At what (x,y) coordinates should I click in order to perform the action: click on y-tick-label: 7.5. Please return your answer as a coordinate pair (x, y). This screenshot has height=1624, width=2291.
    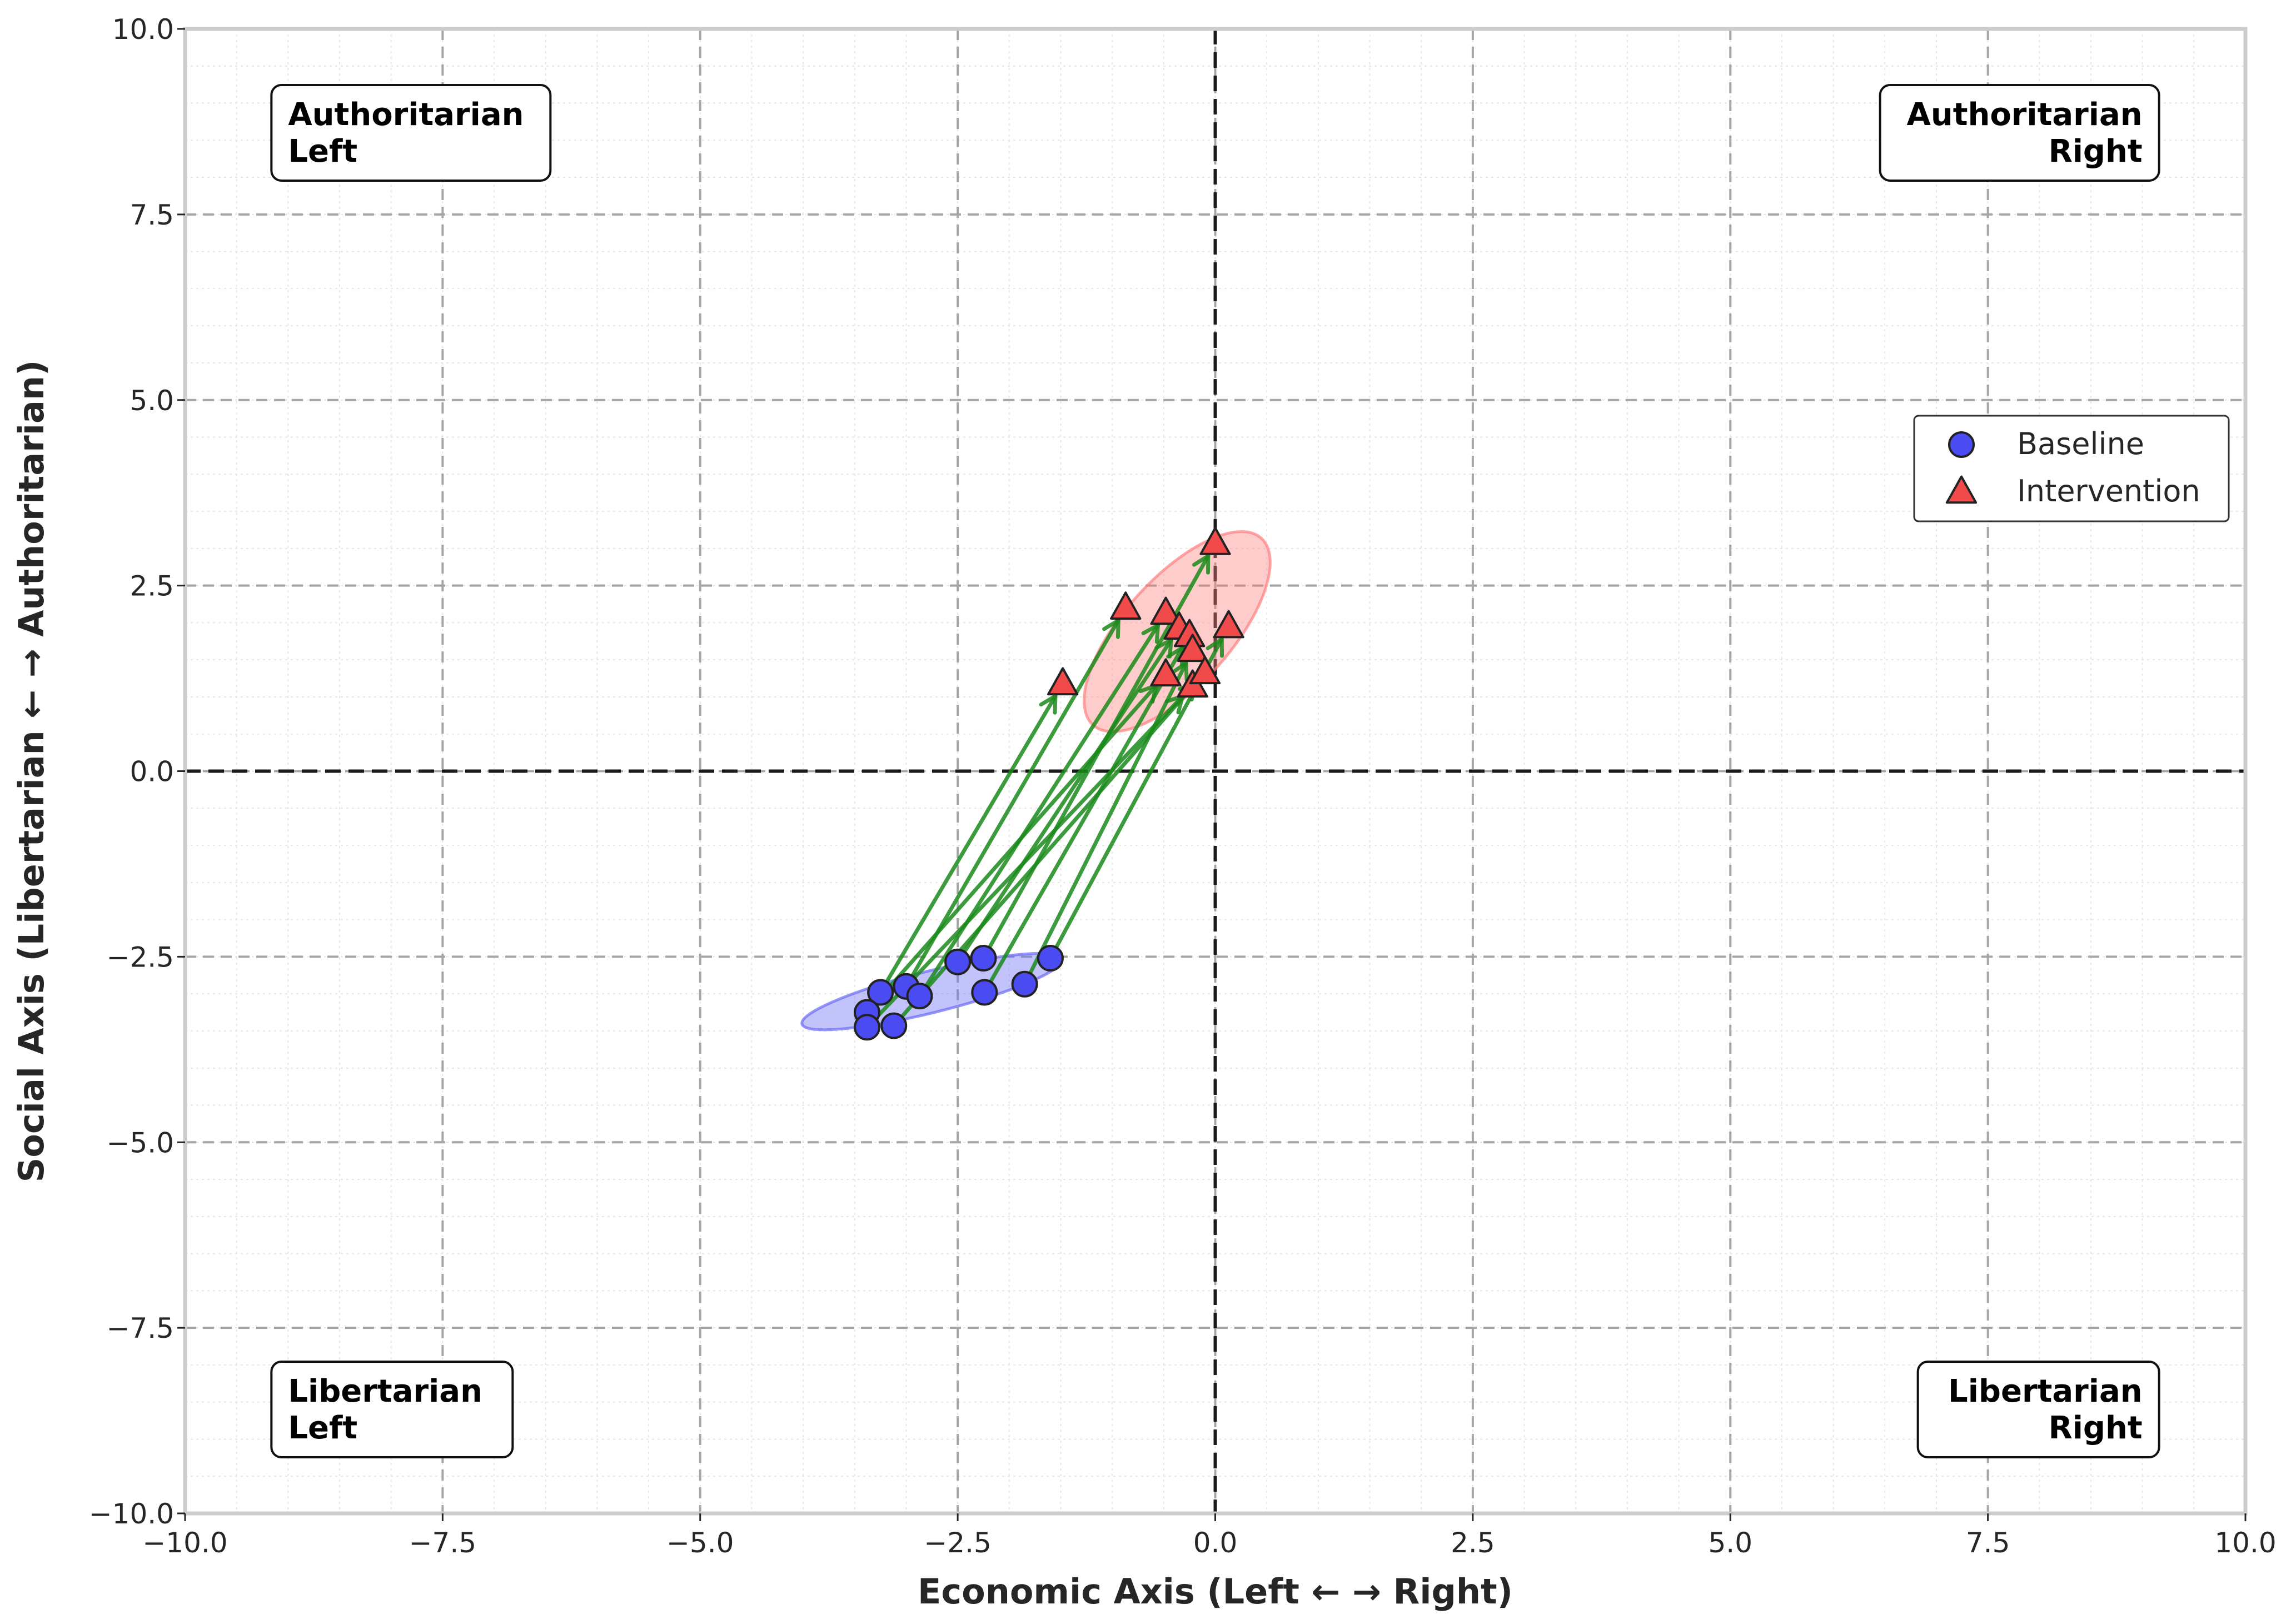
    Looking at the image, I should click on (152, 215).